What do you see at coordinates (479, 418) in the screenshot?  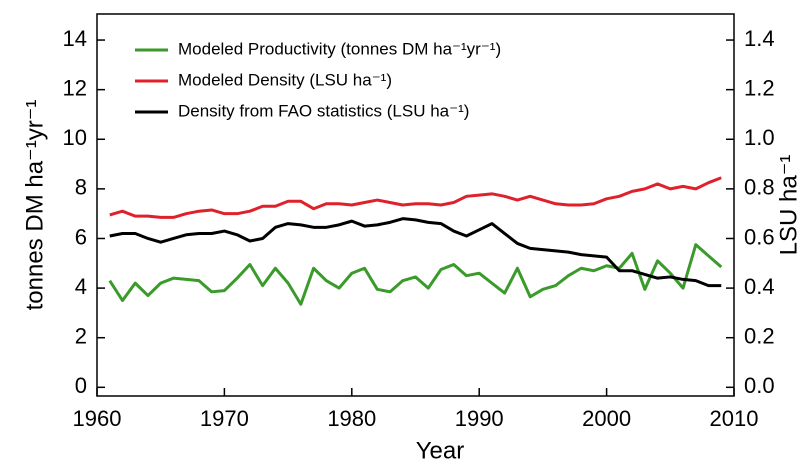 I see `x-tick-label: 1990` at bounding box center [479, 418].